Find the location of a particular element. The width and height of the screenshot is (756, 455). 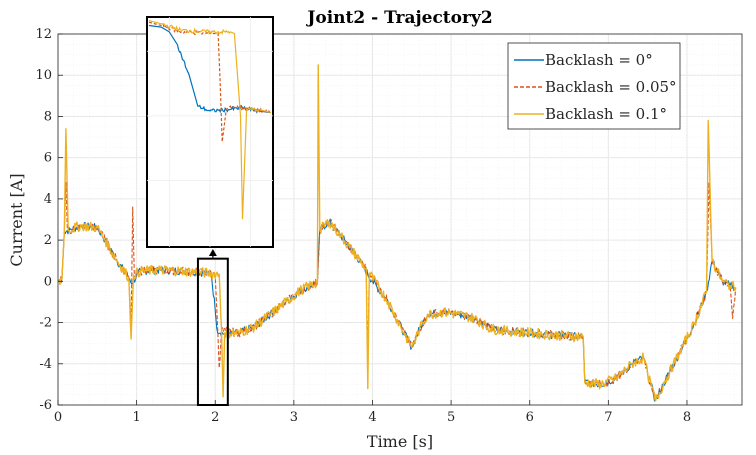

y-tick-label: 8 is located at coordinates (48, 116).